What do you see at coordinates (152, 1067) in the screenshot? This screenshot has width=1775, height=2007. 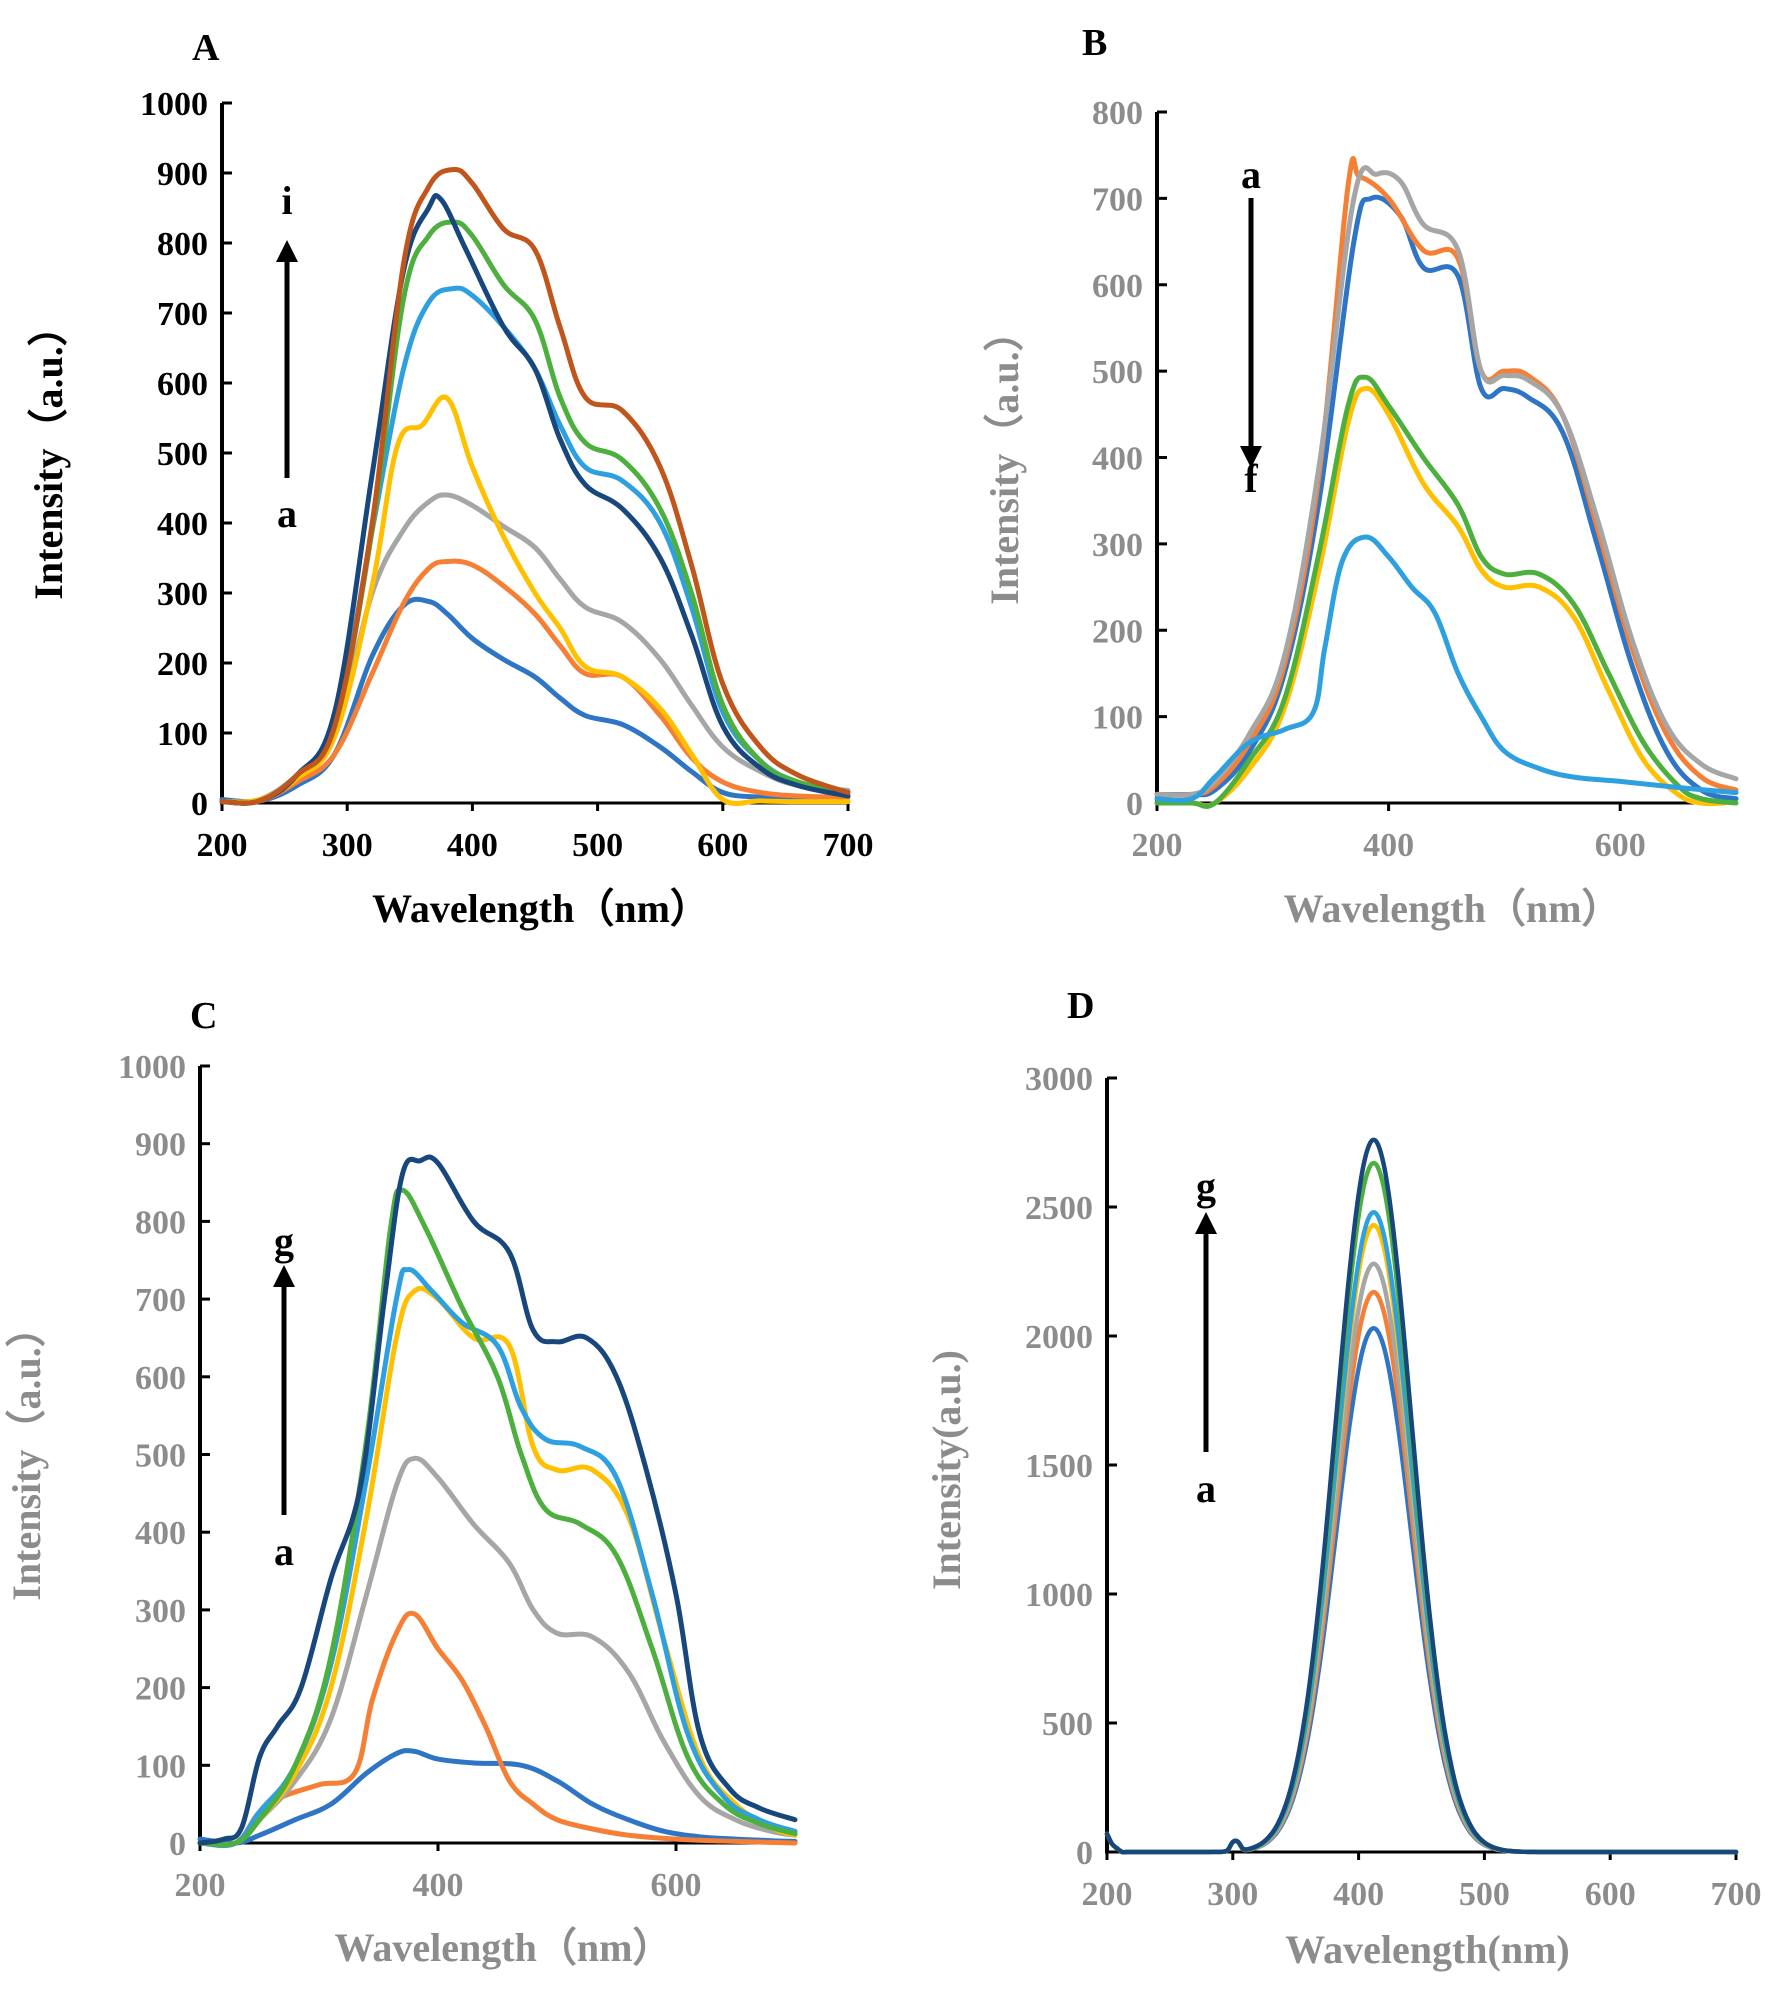 I see `panel-c-y-tick-label: 1000` at bounding box center [152, 1067].